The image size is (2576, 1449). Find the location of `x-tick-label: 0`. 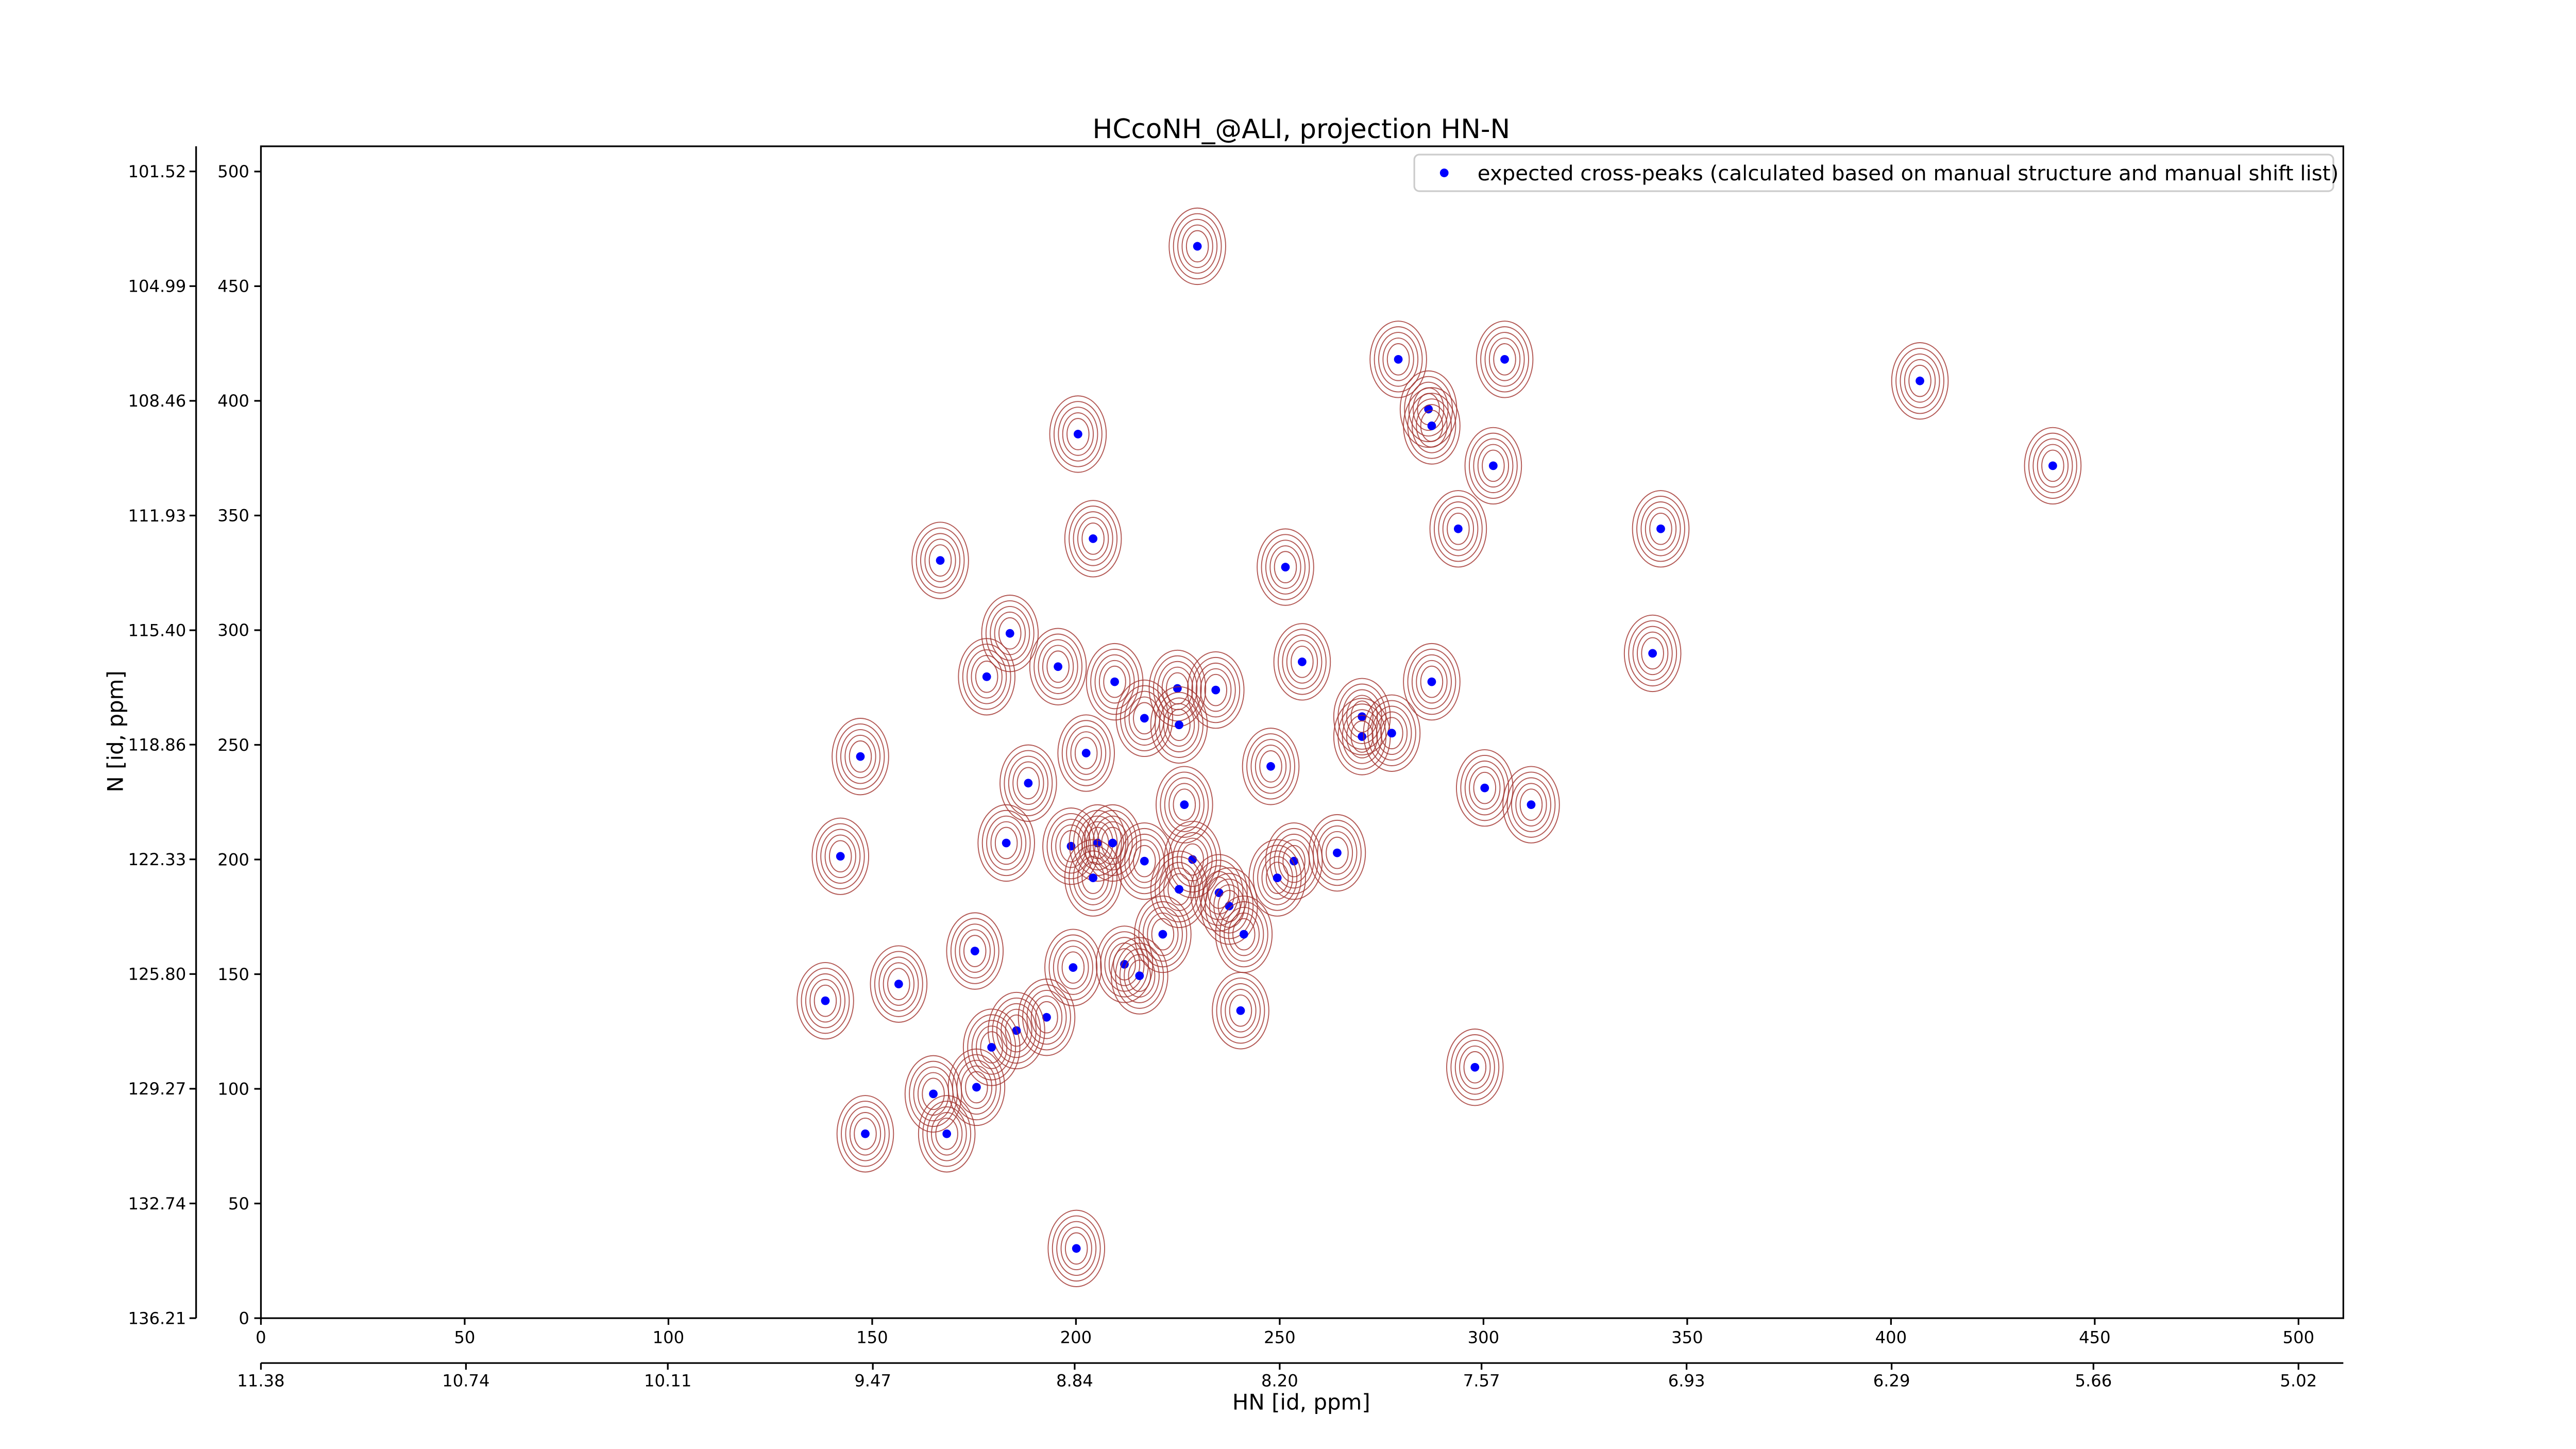

x-tick-label: 0 is located at coordinates (261, 1337).